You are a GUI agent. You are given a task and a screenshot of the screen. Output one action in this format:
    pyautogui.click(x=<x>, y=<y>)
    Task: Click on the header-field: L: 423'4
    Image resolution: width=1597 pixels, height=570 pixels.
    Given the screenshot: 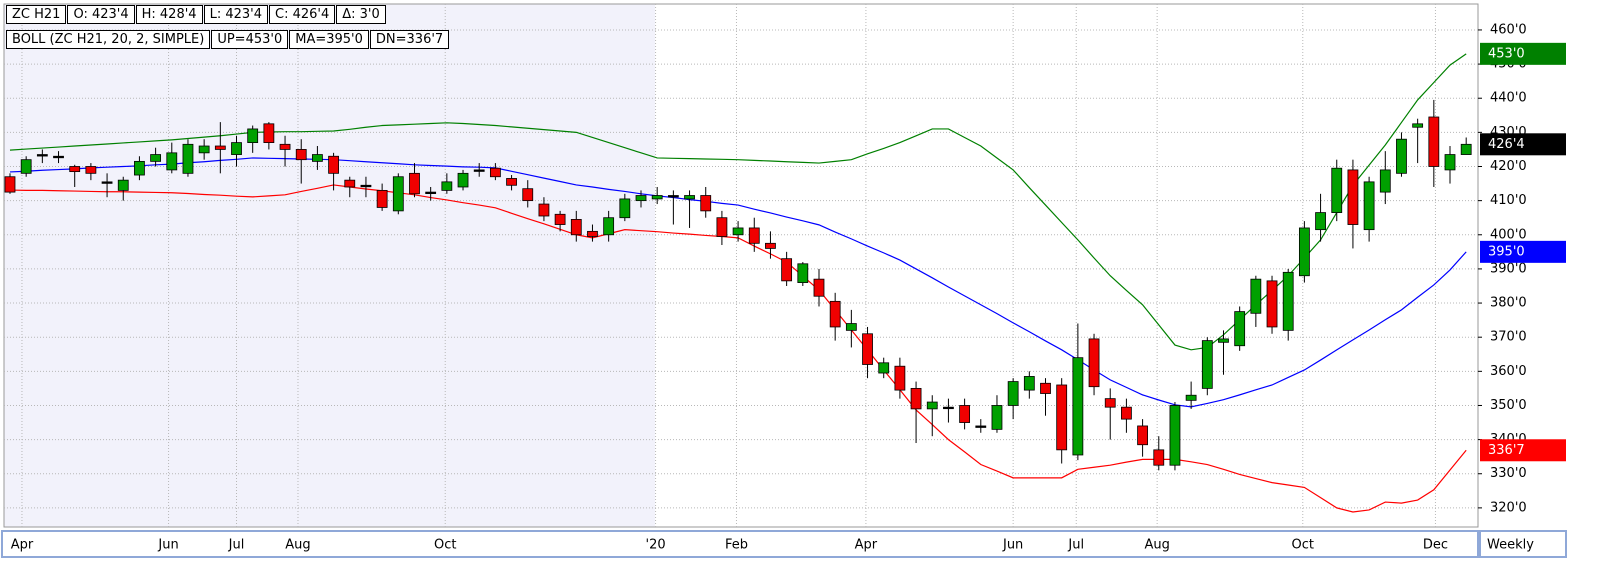 What is the action you would take?
    pyautogui.click(x=235, y=14)
    